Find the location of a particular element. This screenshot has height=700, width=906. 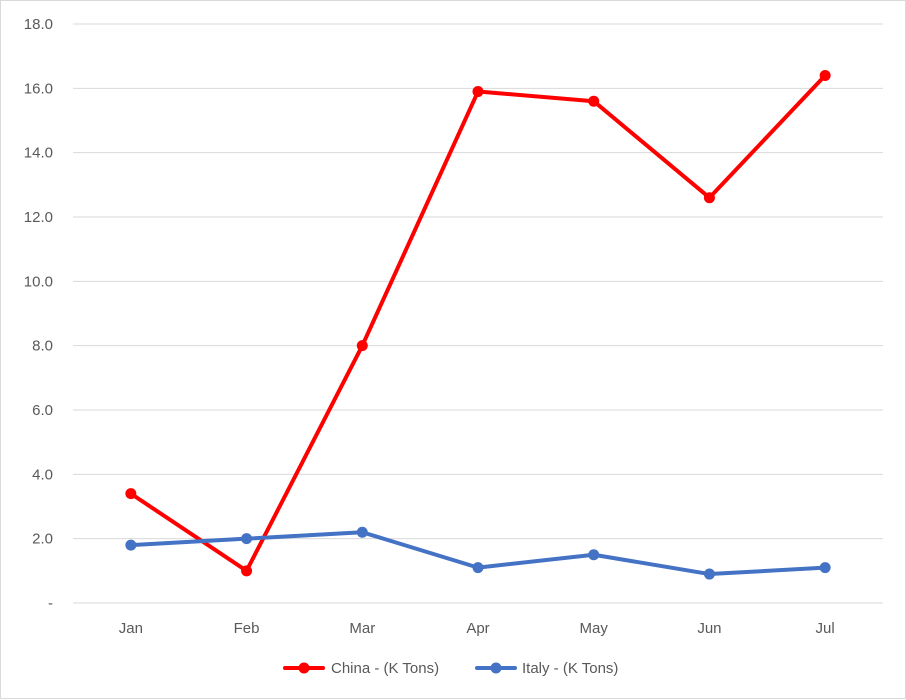

x-tick-label: Feb is located at coordinates (247, 628).